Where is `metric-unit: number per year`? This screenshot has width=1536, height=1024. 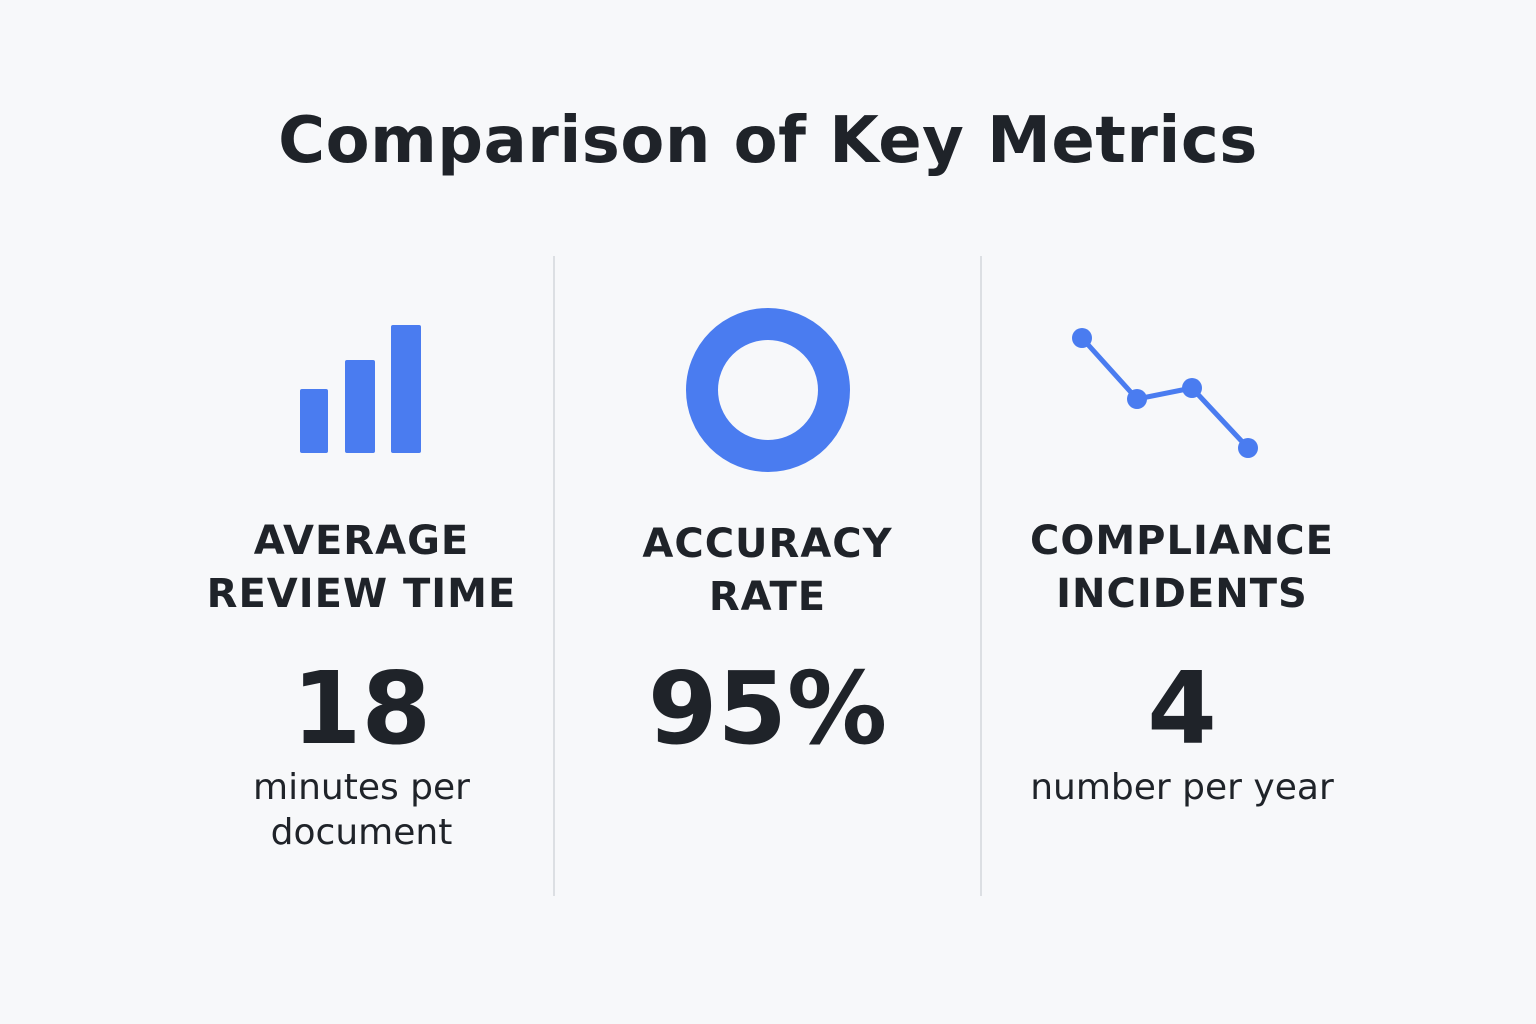
metric-unit: number per year is located at coordinates (1182, 787).